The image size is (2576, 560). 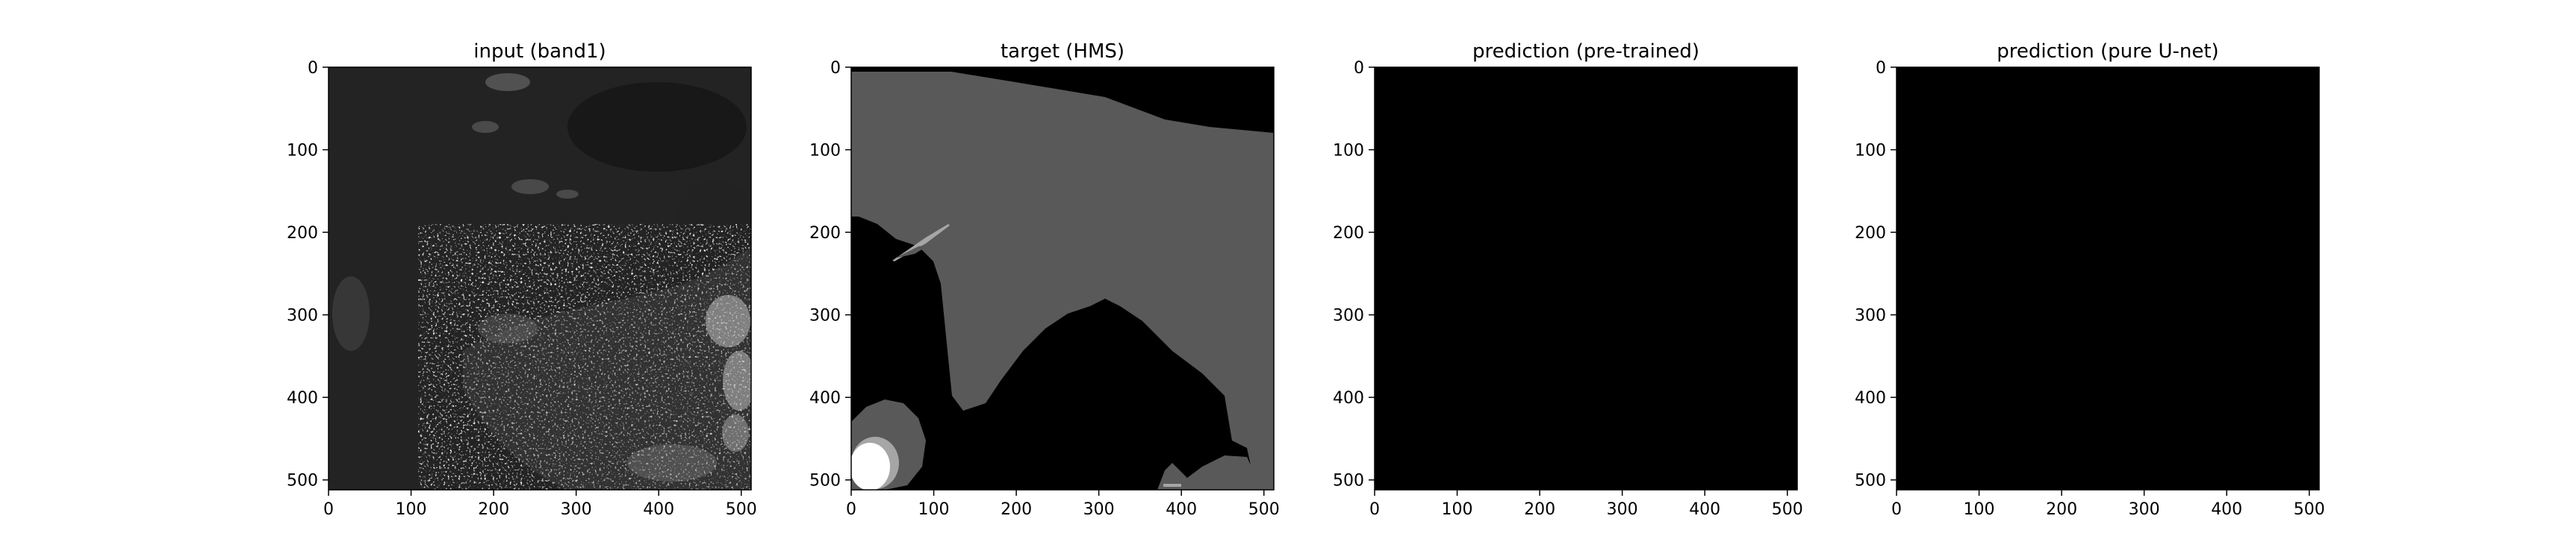 I want to click on panel-title: target (HMS), so click(x=1062, y=51).